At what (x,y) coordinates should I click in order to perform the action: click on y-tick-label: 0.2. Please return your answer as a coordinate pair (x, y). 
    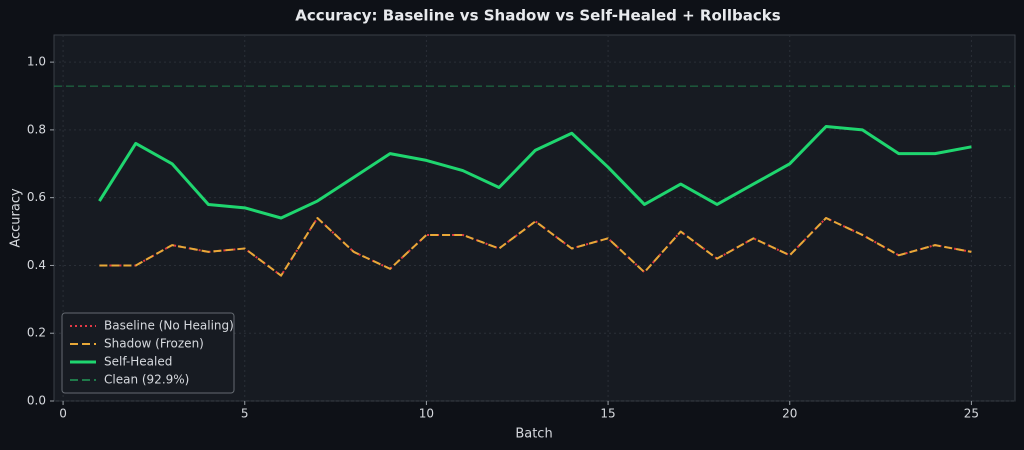
    Looking at the image, I should click on (36, 333).